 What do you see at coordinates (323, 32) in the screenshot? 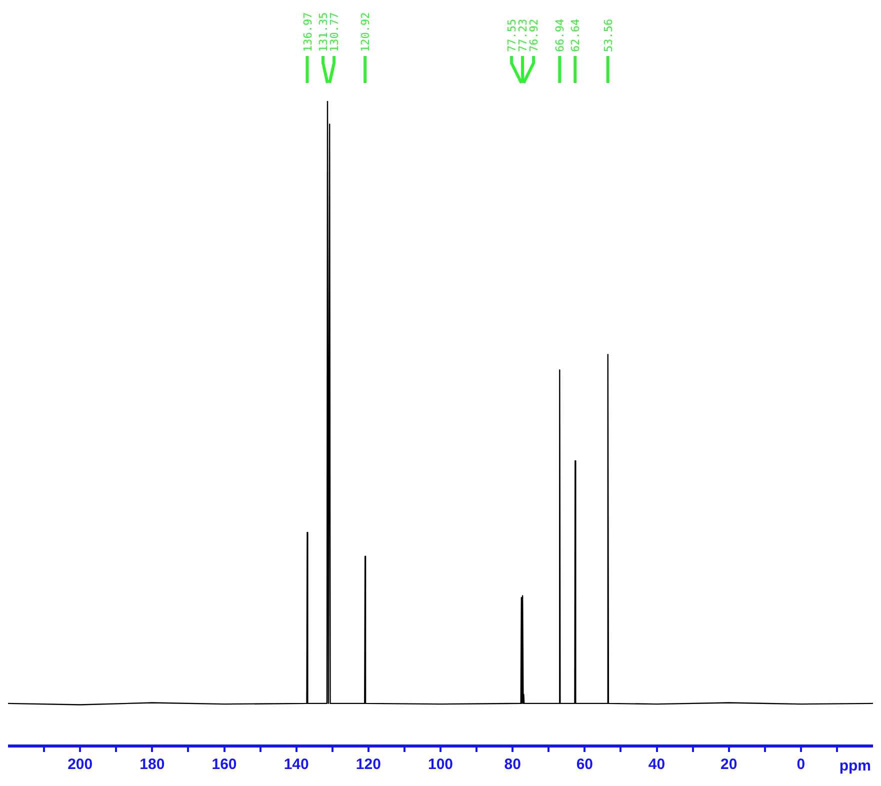
I see `annotation: 131.35` at bounding box center [323, 32].